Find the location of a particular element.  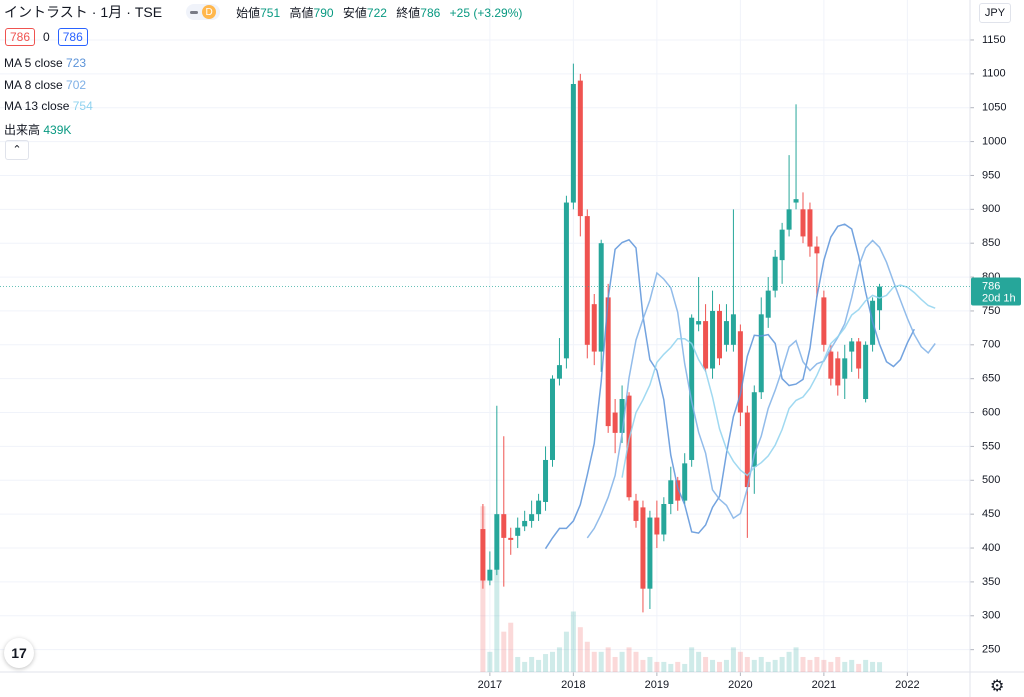

ohlc: 始値751 高値790 安値722 終値786 +25 (+3.29%) is located at coordinates (382, 12).